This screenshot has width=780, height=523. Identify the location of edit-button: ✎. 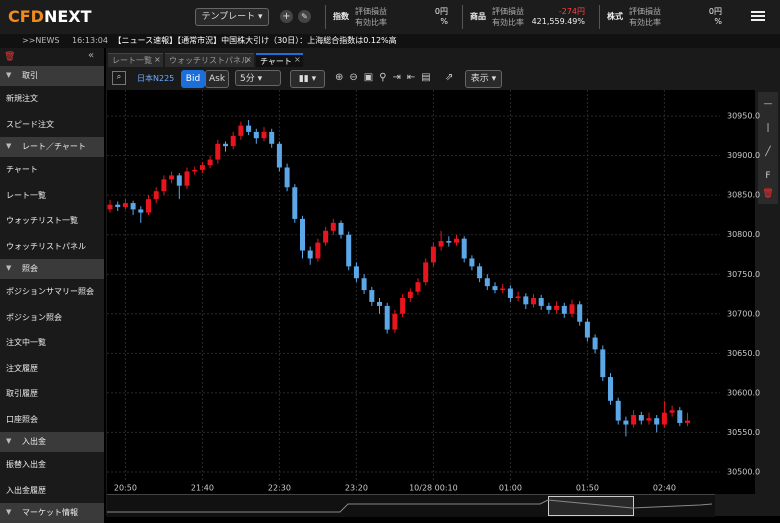
(304, 16).